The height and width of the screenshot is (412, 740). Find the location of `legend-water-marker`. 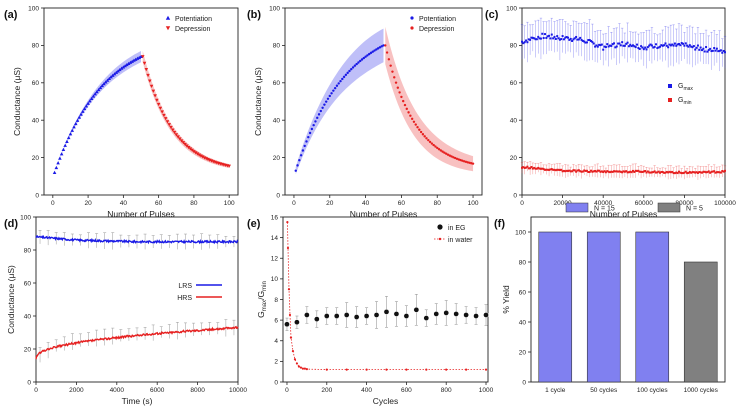

legend-water-marker is located at coordinates (440, 239).